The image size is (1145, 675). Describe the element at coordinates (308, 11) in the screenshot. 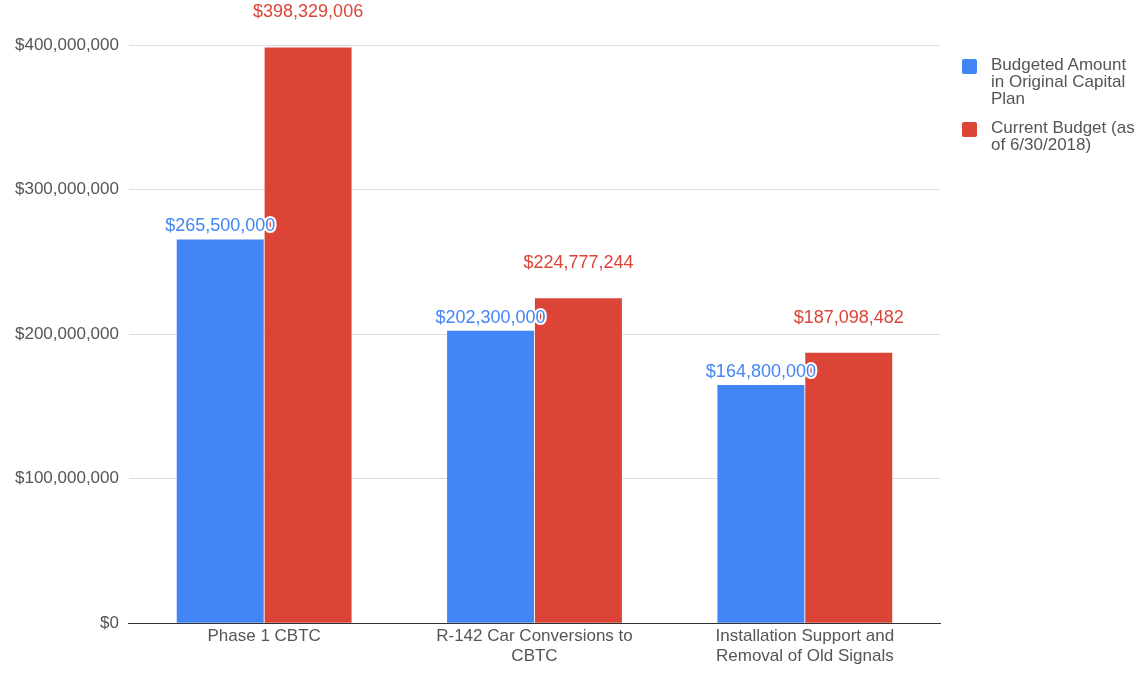

I see `data-label: $398,329,006` at that location.